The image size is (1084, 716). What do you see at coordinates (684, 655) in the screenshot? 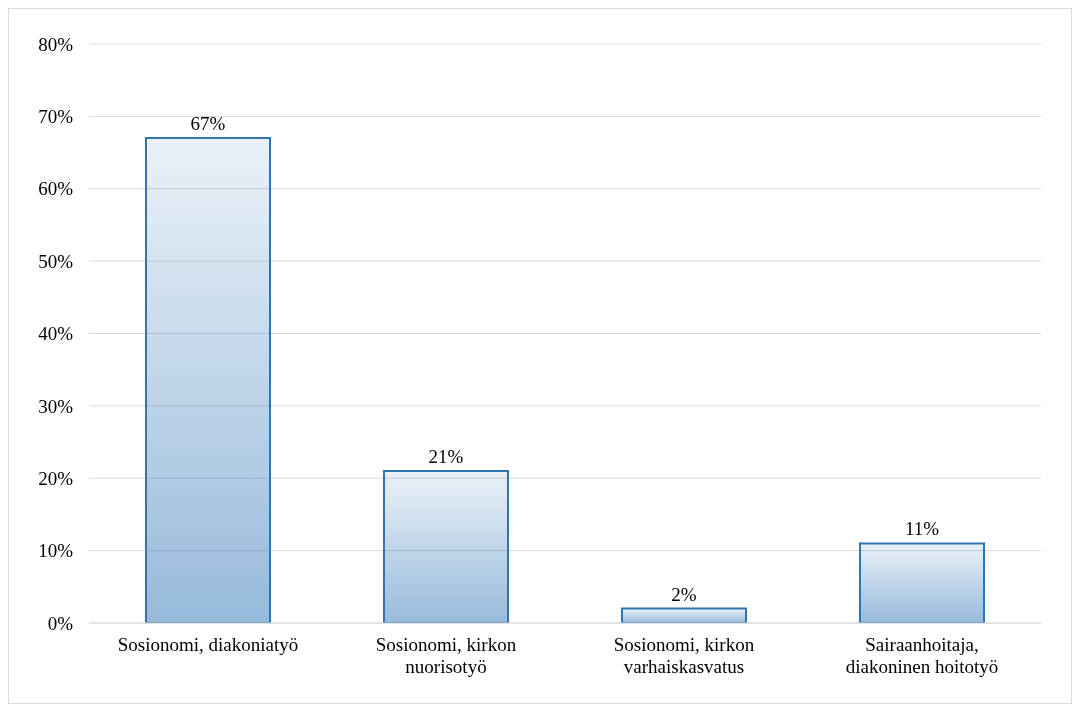
I see `x-tick-label: Sosionomi, kirkon varhaiskasvatus` at bounding box center [684, 655].